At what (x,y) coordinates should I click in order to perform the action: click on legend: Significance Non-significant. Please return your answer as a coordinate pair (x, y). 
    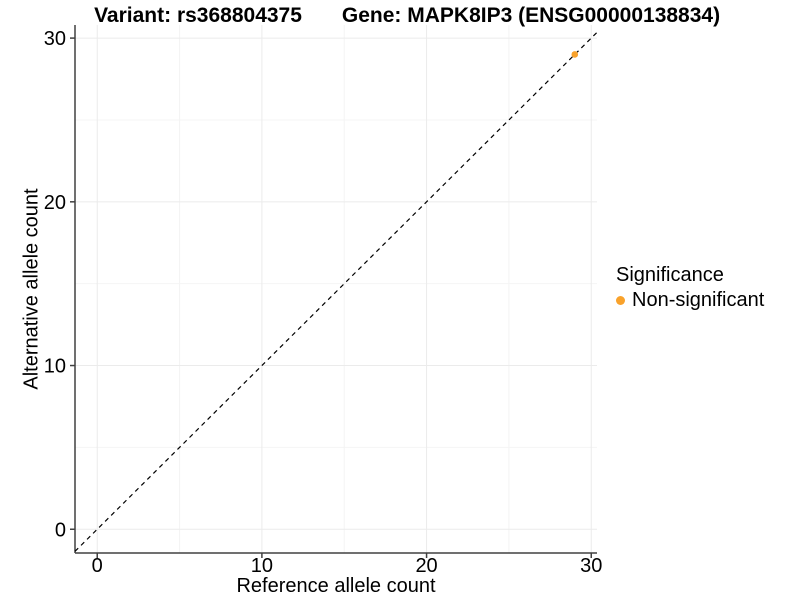
    Looking at the image, I should click on (690, 288).